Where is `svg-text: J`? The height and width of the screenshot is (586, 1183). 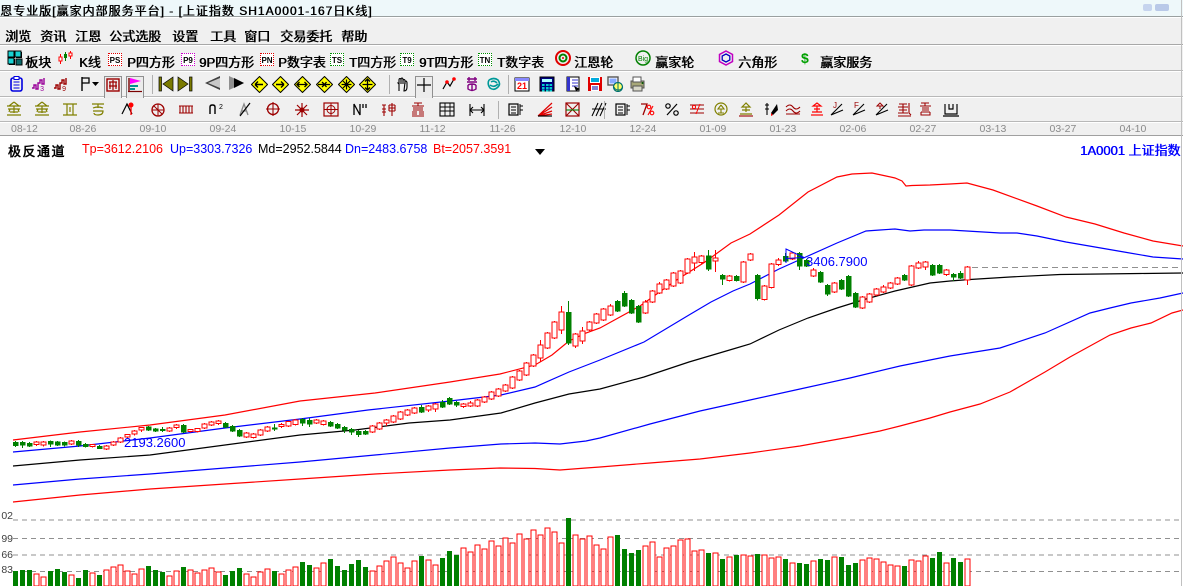
svg-text: J is located at coordinates (835, 105).